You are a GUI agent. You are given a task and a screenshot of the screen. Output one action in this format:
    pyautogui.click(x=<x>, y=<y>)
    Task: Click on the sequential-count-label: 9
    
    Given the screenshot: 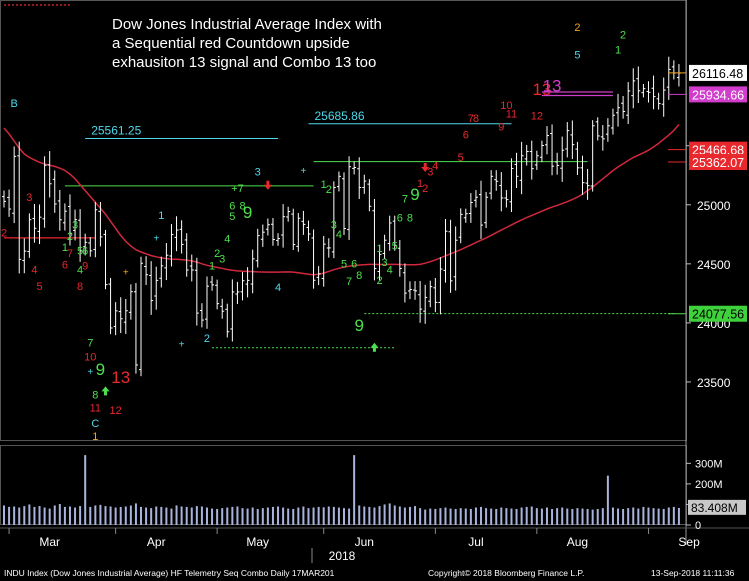 What is the action you would take?
    pyautogui.click(x=358, y=325)
    